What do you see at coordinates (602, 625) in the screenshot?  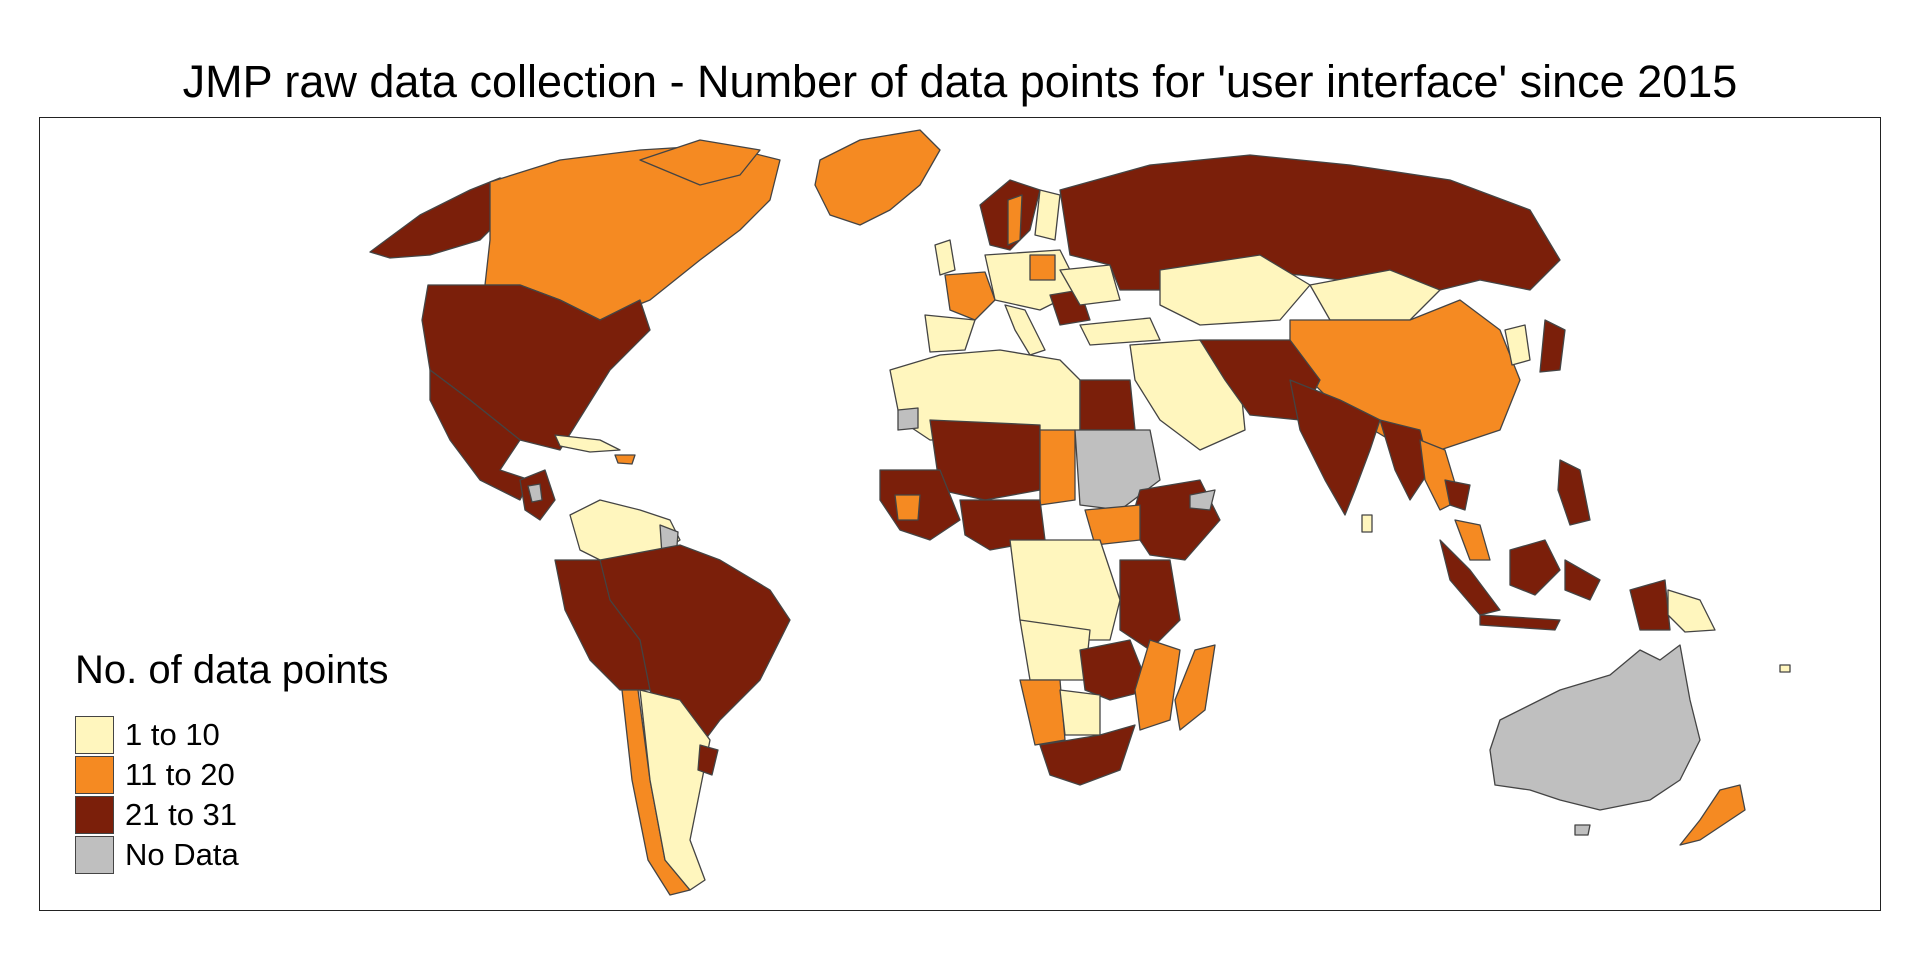 I see `region-peru-bolivia` at bounding box center [602, 625].